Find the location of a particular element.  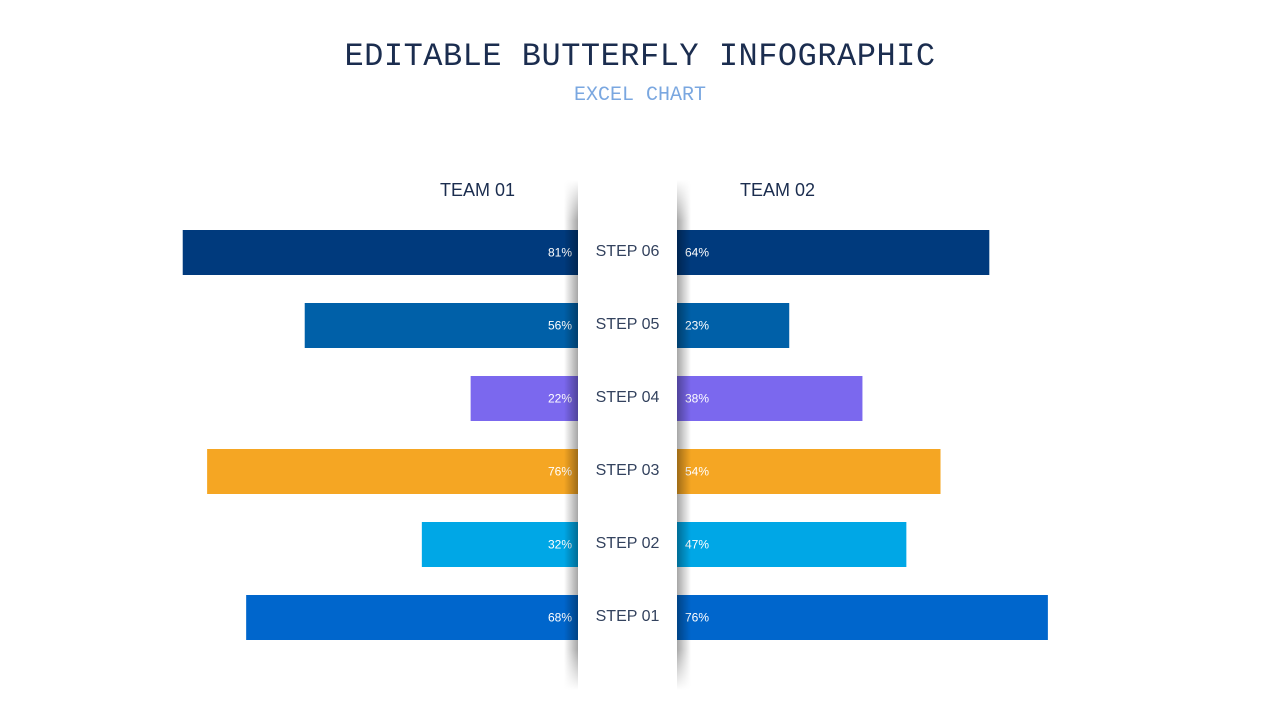

value-label-team02: 47% is located at coordinates (697, 545).